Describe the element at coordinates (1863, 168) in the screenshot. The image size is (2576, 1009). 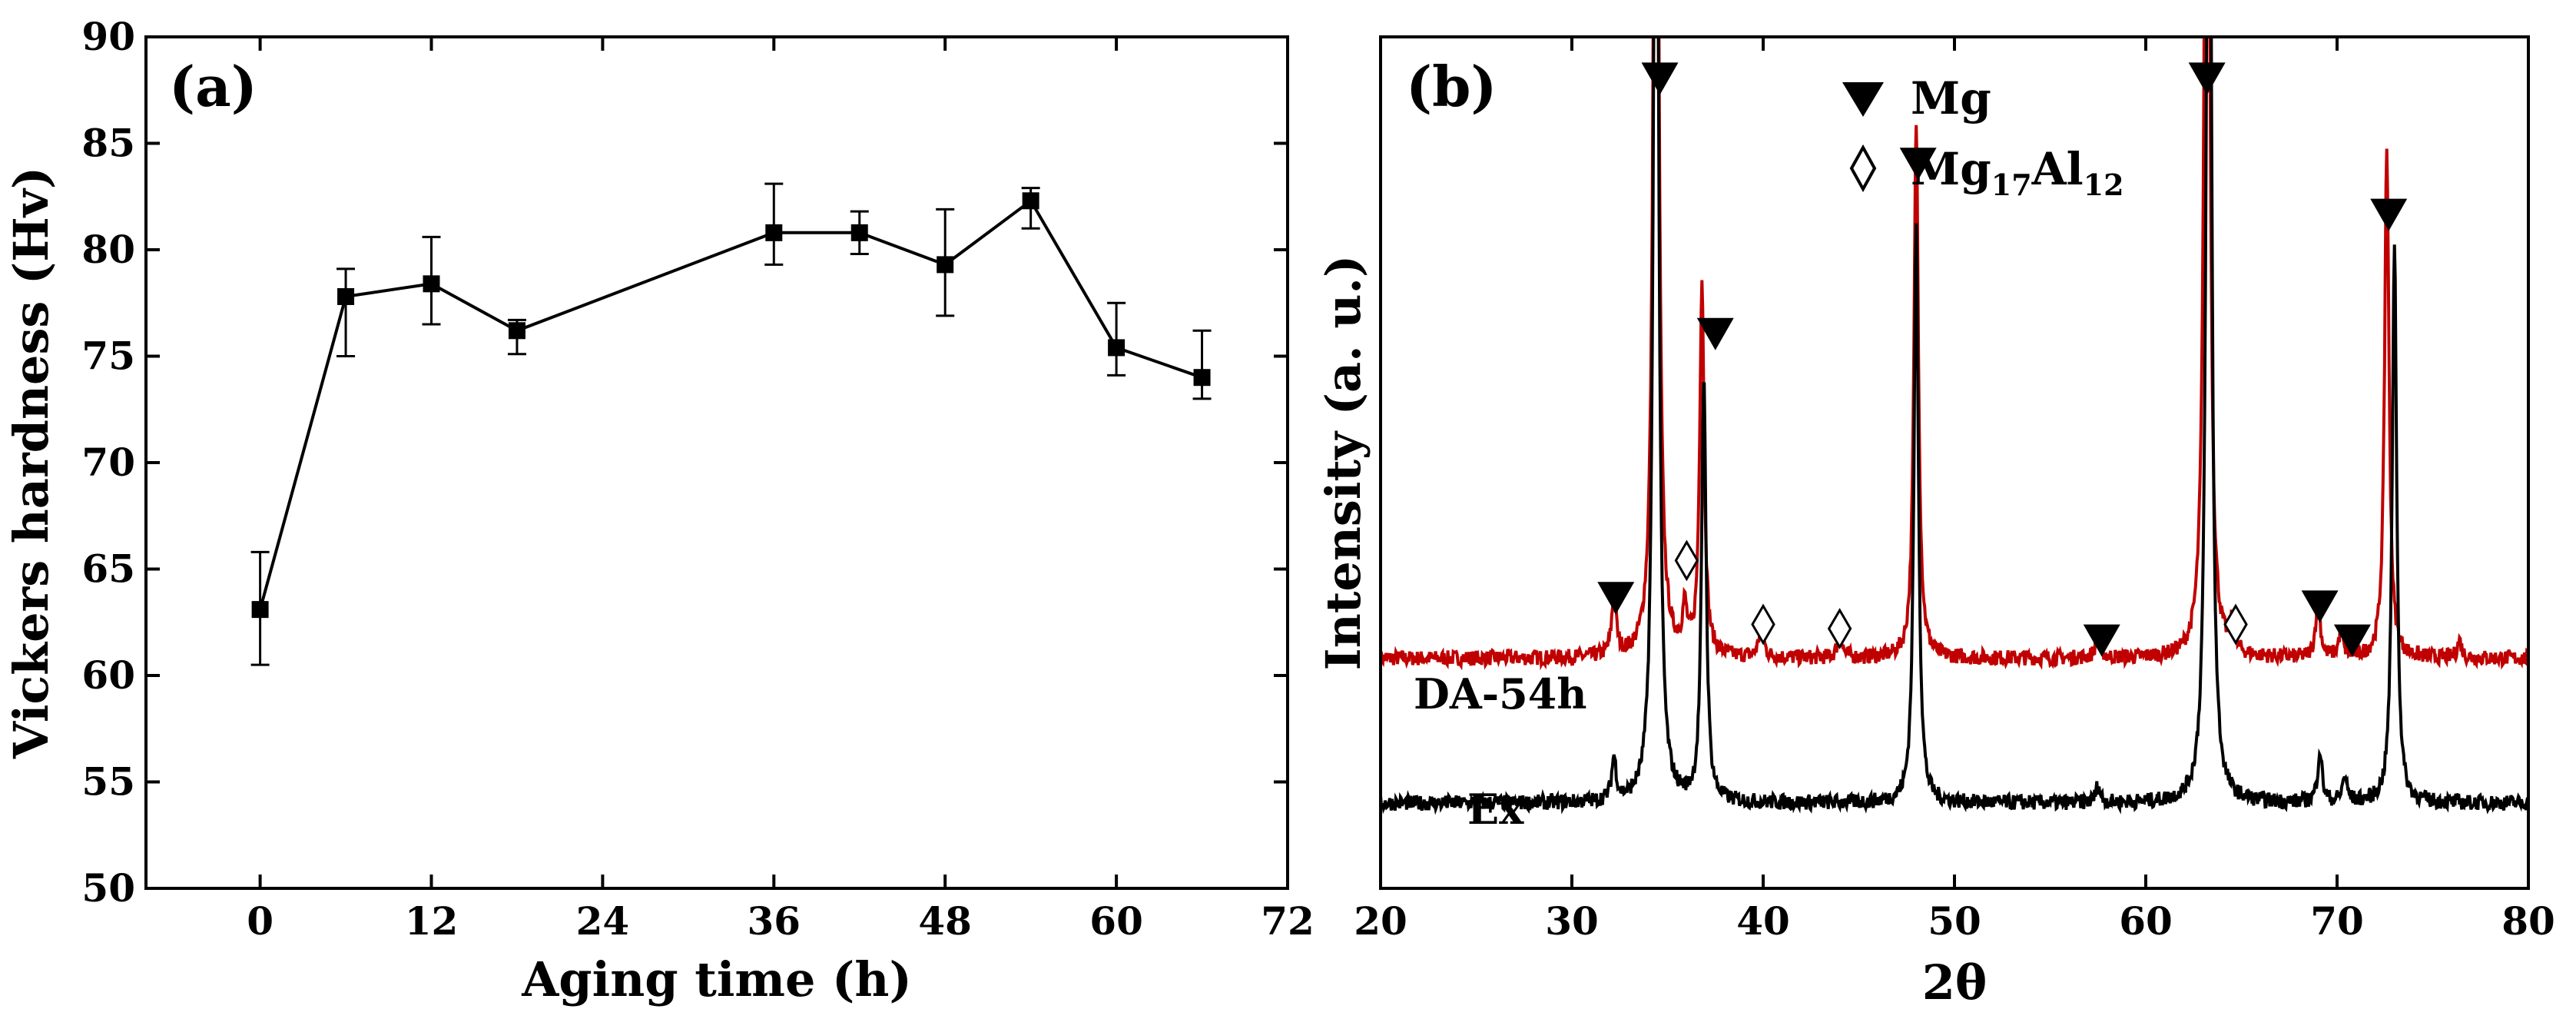
I see `legend-mg17al12-diamond-icon` at that location.